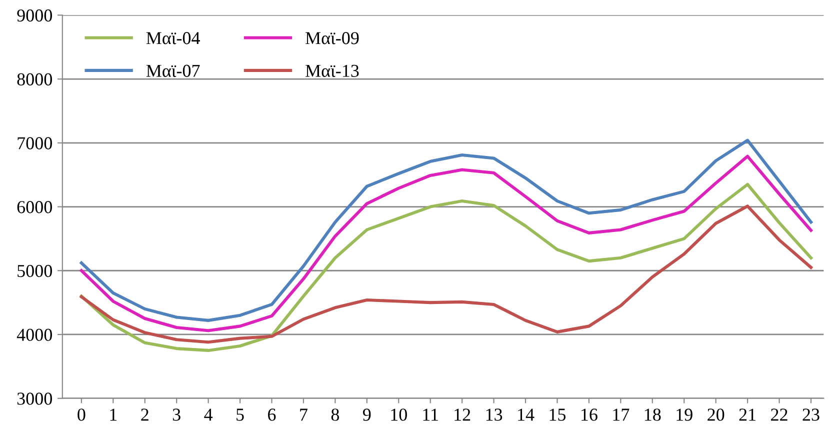 The width and height of the screenshot is (832, 433). I want to click on x-tick-label: 14, so click(526, 414).